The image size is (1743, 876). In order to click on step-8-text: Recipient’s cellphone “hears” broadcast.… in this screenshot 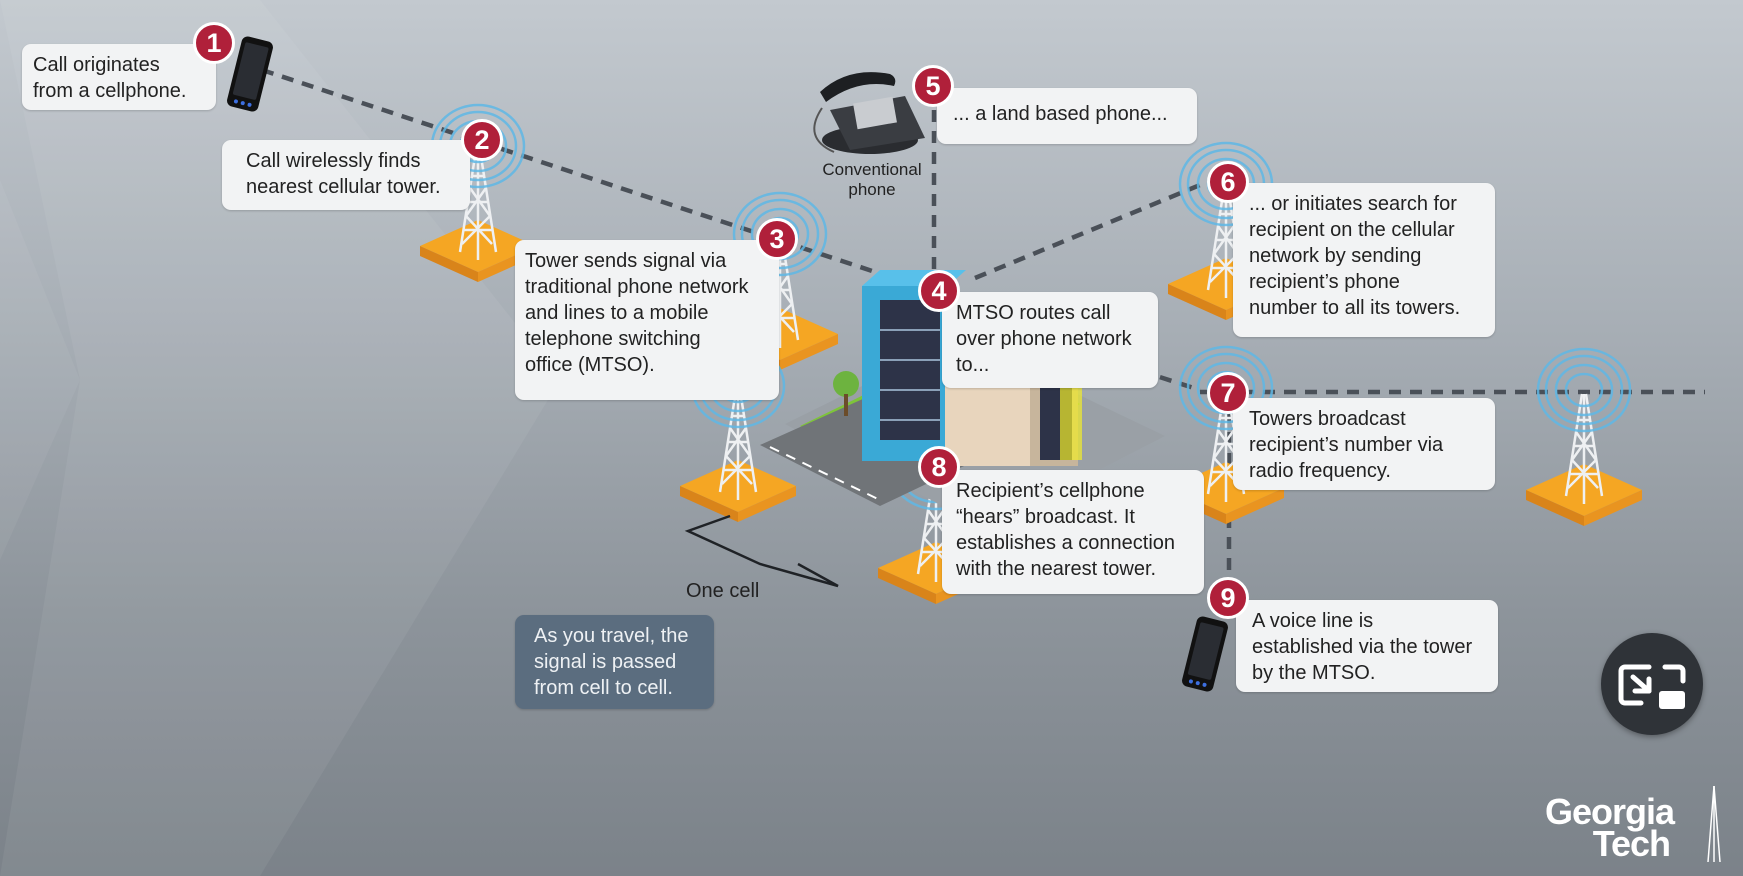, I will do `click(1066, 530)`.